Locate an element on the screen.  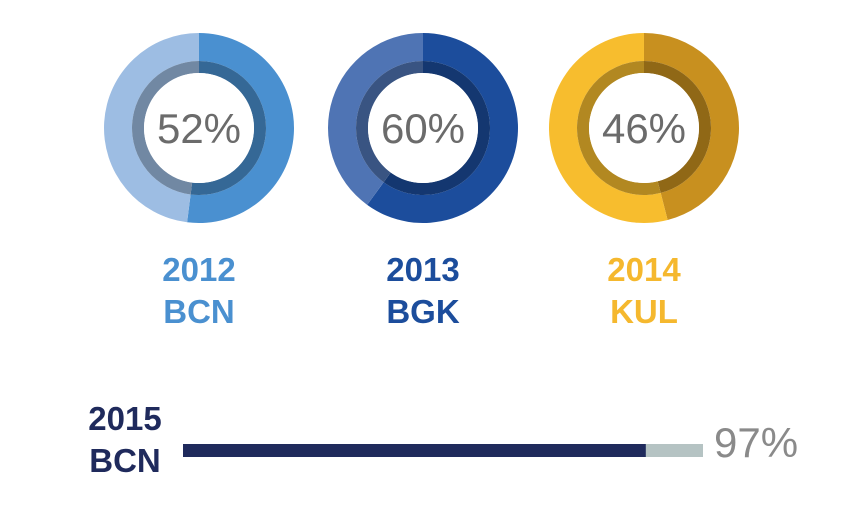
bar-year-label: 2015 is located at coordinates (124, 418).